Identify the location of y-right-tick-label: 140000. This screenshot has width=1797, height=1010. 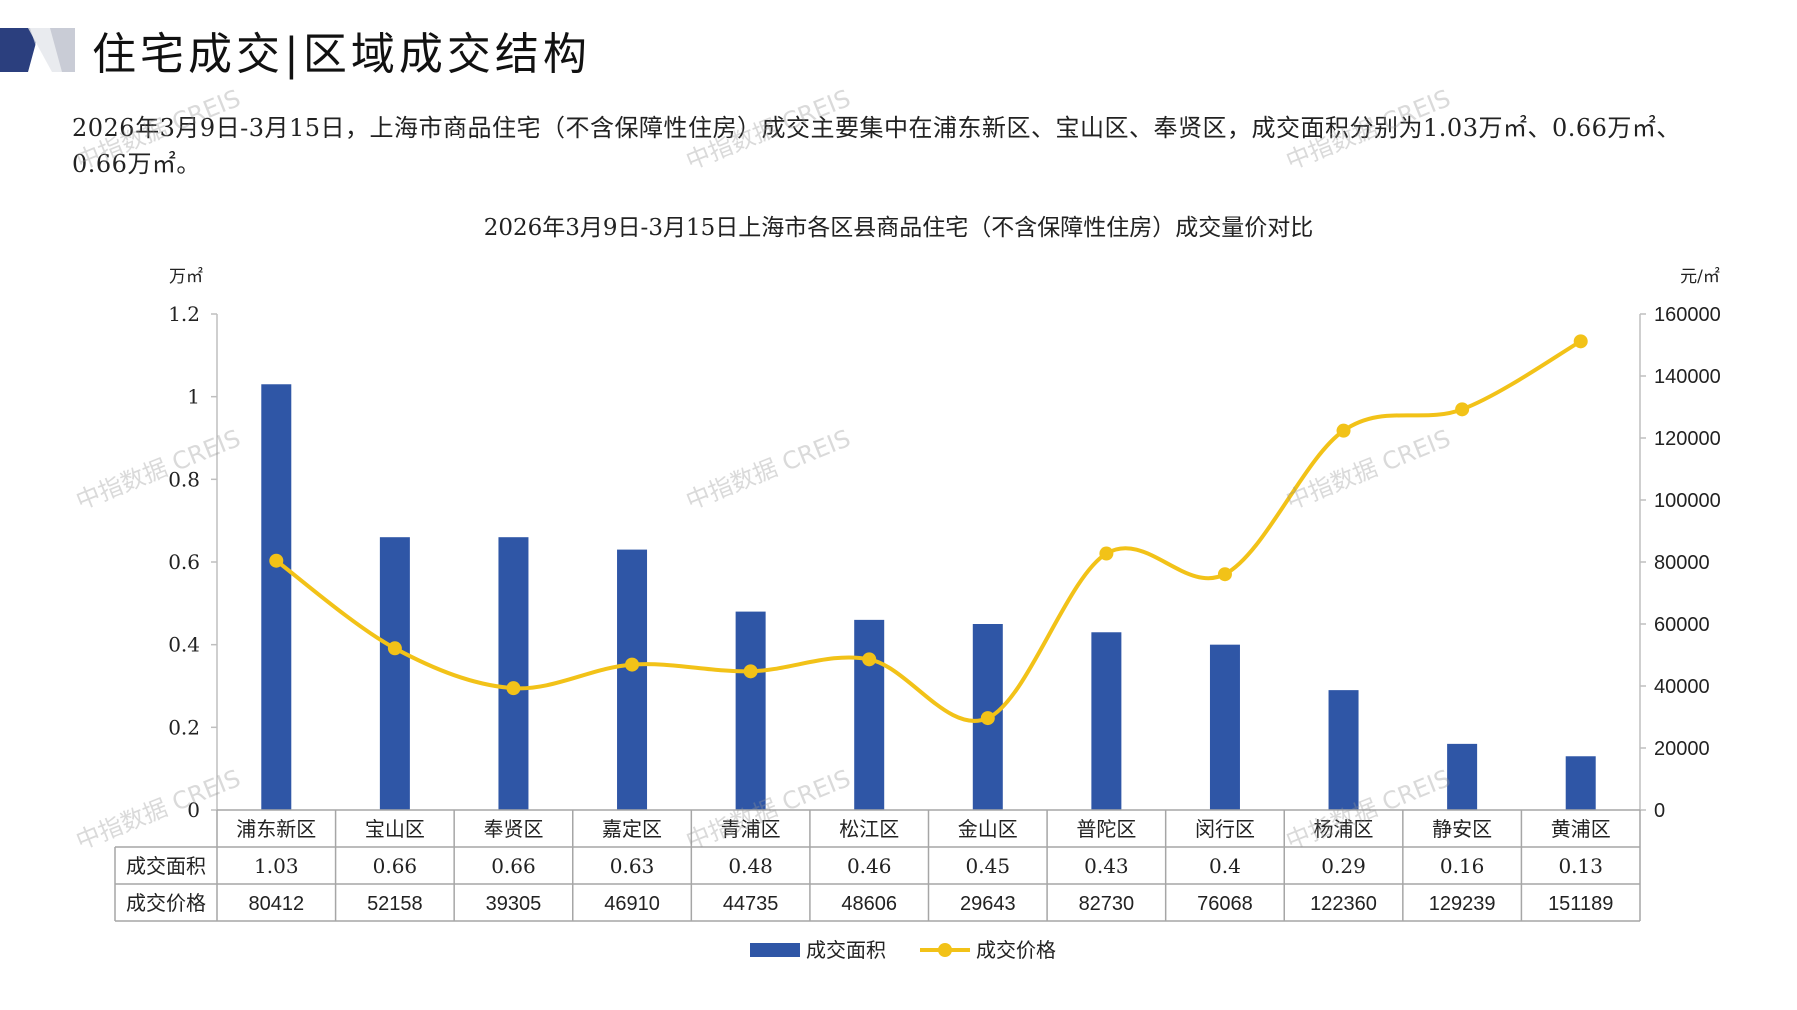
(1687, 377).